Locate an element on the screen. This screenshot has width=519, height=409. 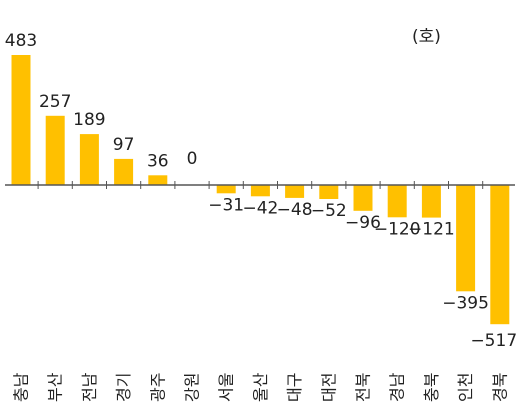
value-label-2: 189 is located at coordinates (89, 120).